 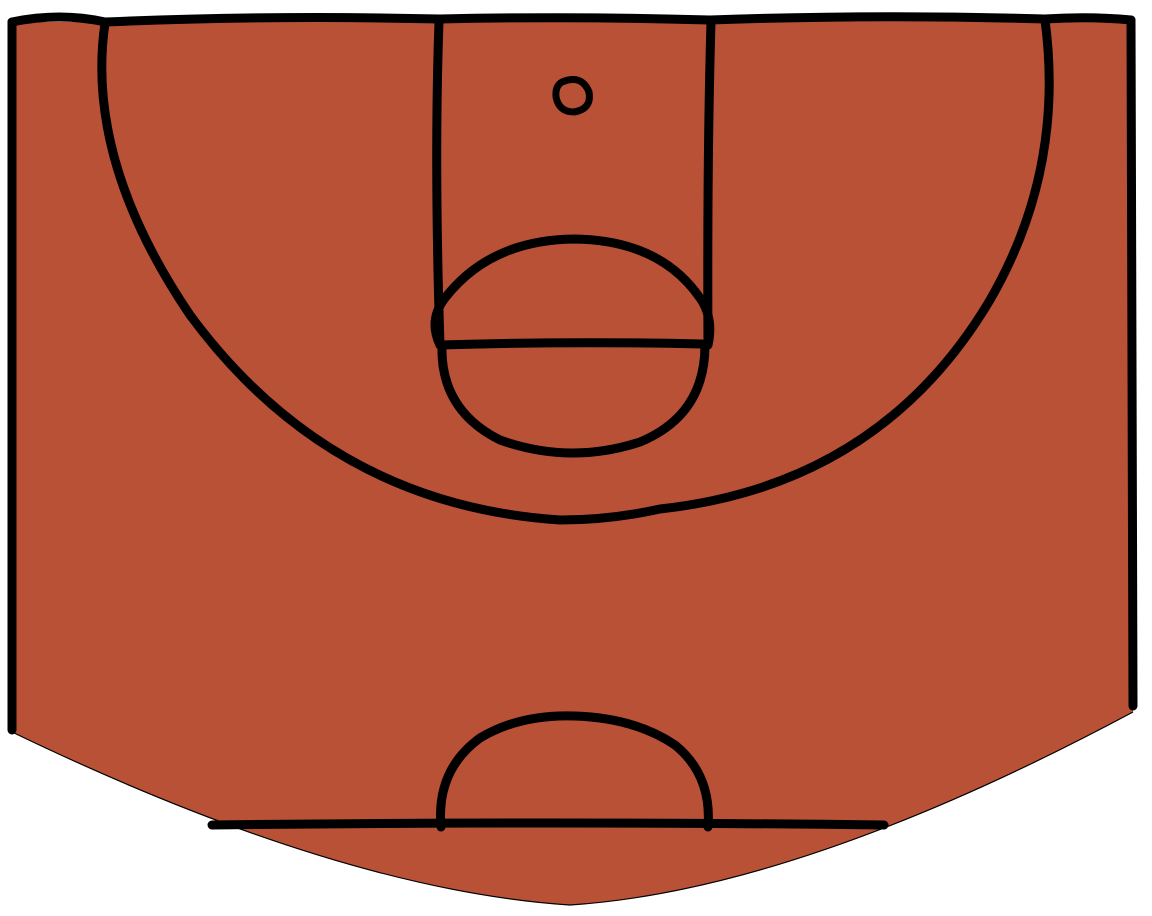 I want to click on free-throw-circle-top, so click(x=572, y=292).